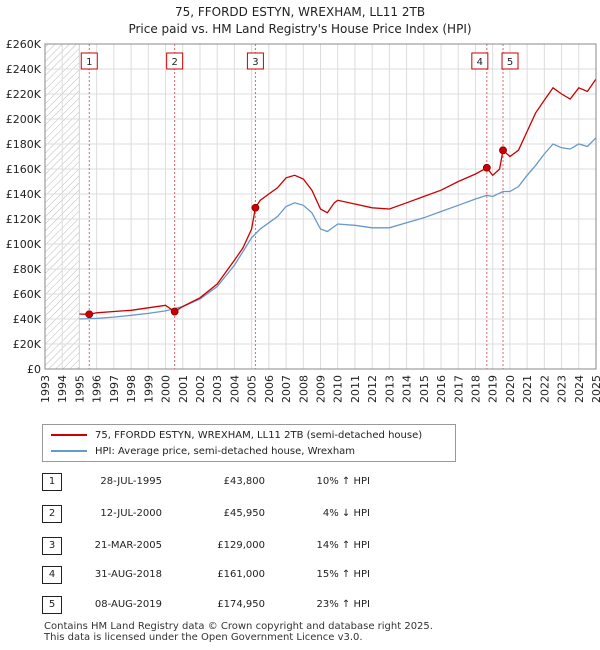 Image resolution: width=600 pixels, height=650 pixels. What do you see at coordinates (343, 604) in the screenshot?
I see `sale-hpi-diff: 23% ↑ HPI` at bounding box center [343, 604].